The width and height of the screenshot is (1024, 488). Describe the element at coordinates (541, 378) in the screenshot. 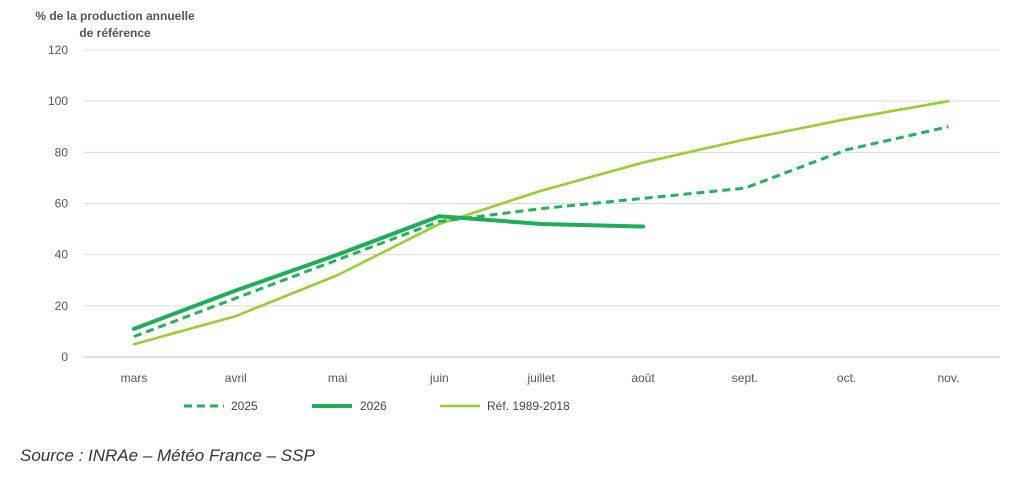

I see `x-tick-label: juillet` at that location.